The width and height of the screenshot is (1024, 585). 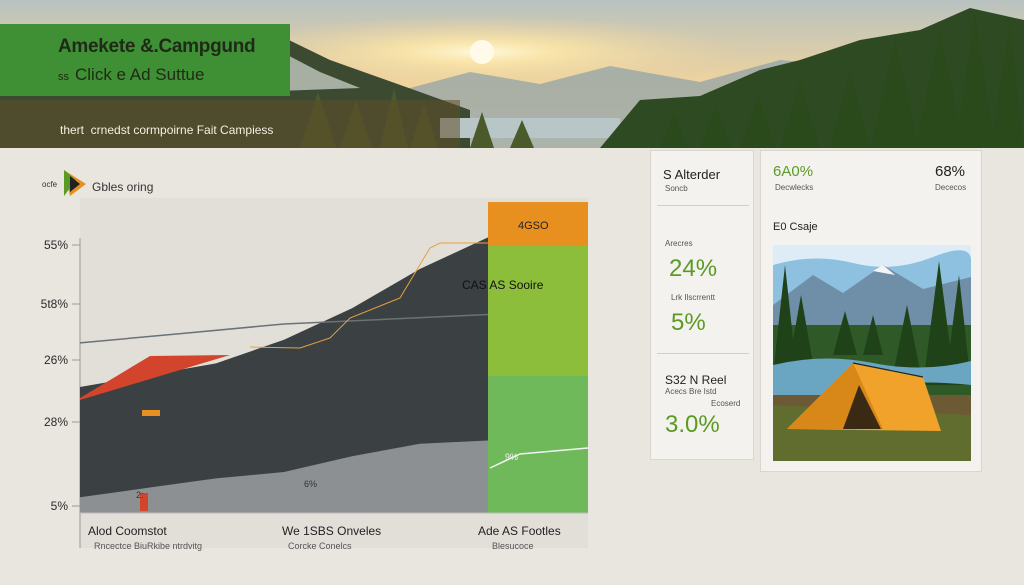 I want to click on annotation-9pct: 9%, so click(x=512, y=457).